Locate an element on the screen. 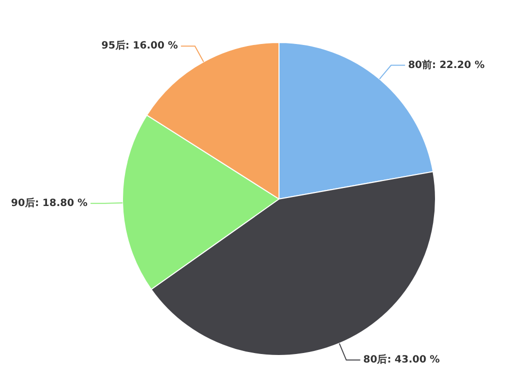  slice-label: 80后: 43.00 % is located at coordinates (401, 360).